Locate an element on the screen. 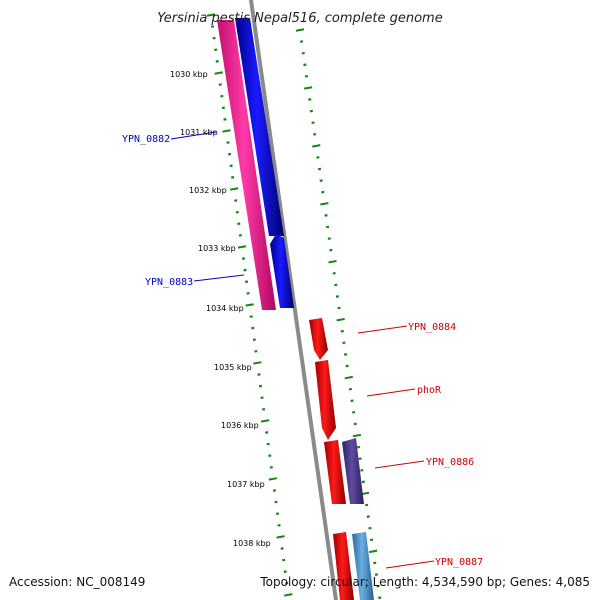 The image size is (600, 600). tick-label: 1031 kbp is located at coordinates (199, 132).